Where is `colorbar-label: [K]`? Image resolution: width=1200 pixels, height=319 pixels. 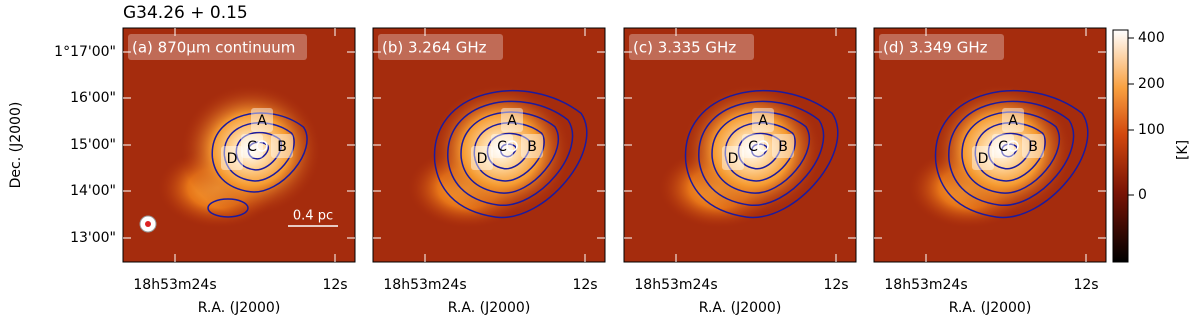 colorbar-label: [K] is located at coordinates (1183, 150).